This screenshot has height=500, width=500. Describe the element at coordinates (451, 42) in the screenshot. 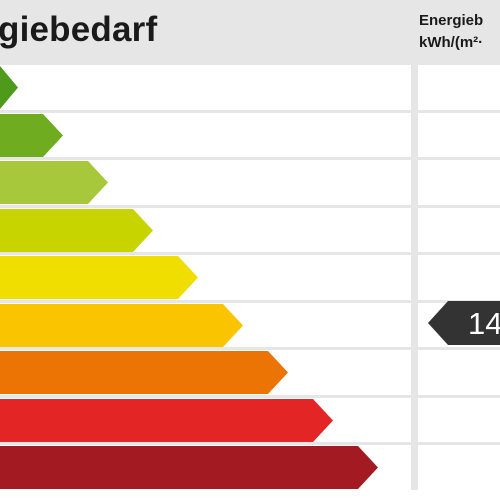

I see `unit-label-line2: kWh/(m²·` at that location.